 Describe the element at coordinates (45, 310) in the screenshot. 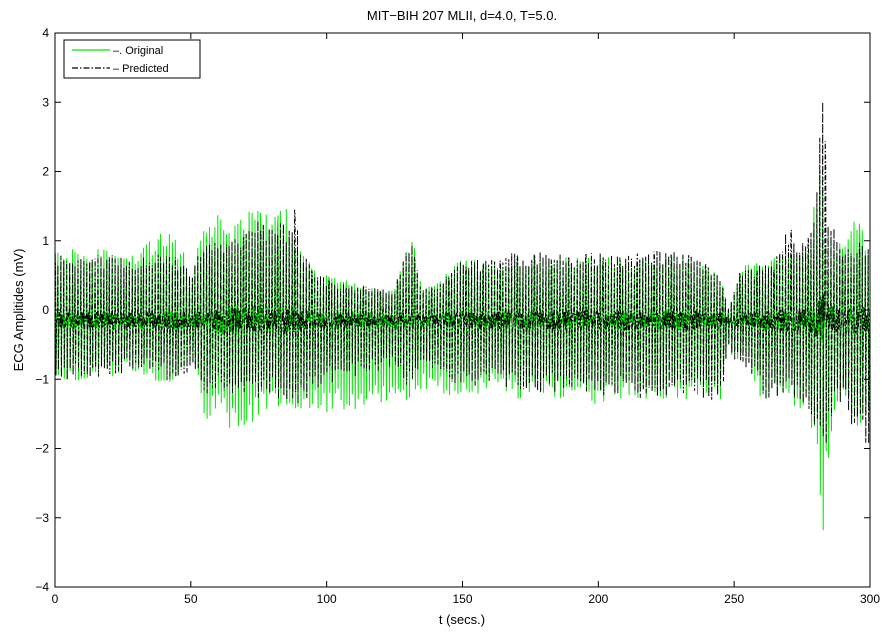

I see `y-tick-label: 0` at that location.